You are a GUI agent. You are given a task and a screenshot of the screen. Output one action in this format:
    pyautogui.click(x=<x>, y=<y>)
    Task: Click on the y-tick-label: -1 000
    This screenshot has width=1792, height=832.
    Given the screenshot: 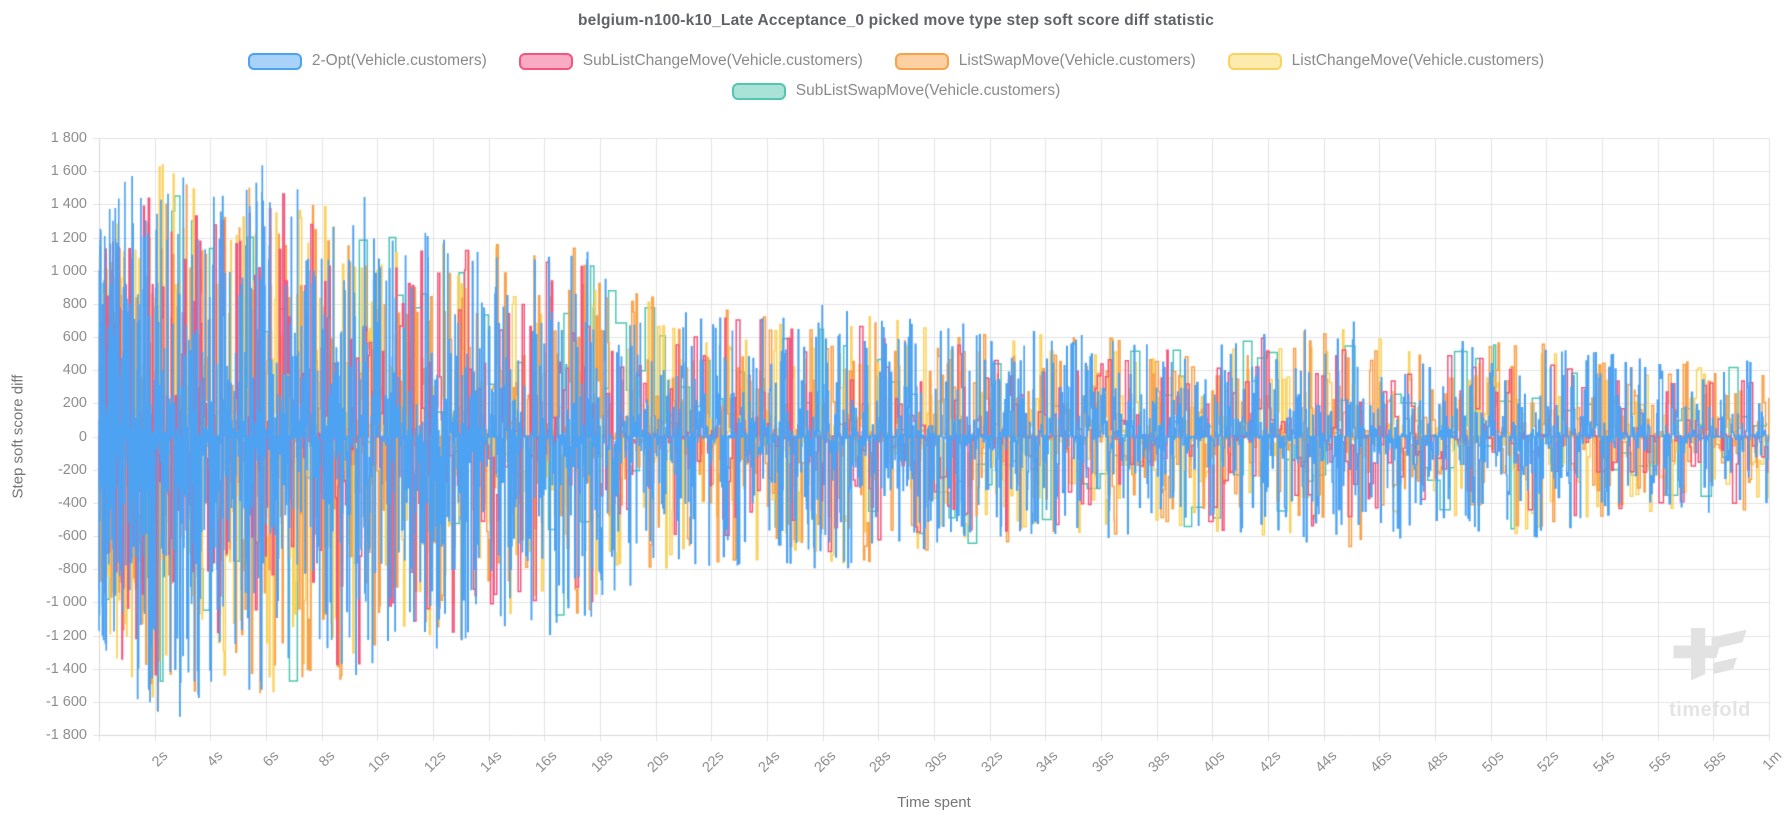 What is the action you would take?
    pyautogui.click(x=66, y=602)
    